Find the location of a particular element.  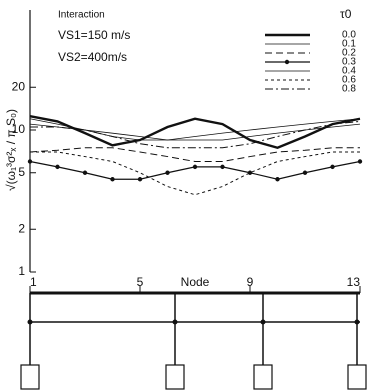

legend-marker is located at coordinates (287, 62).